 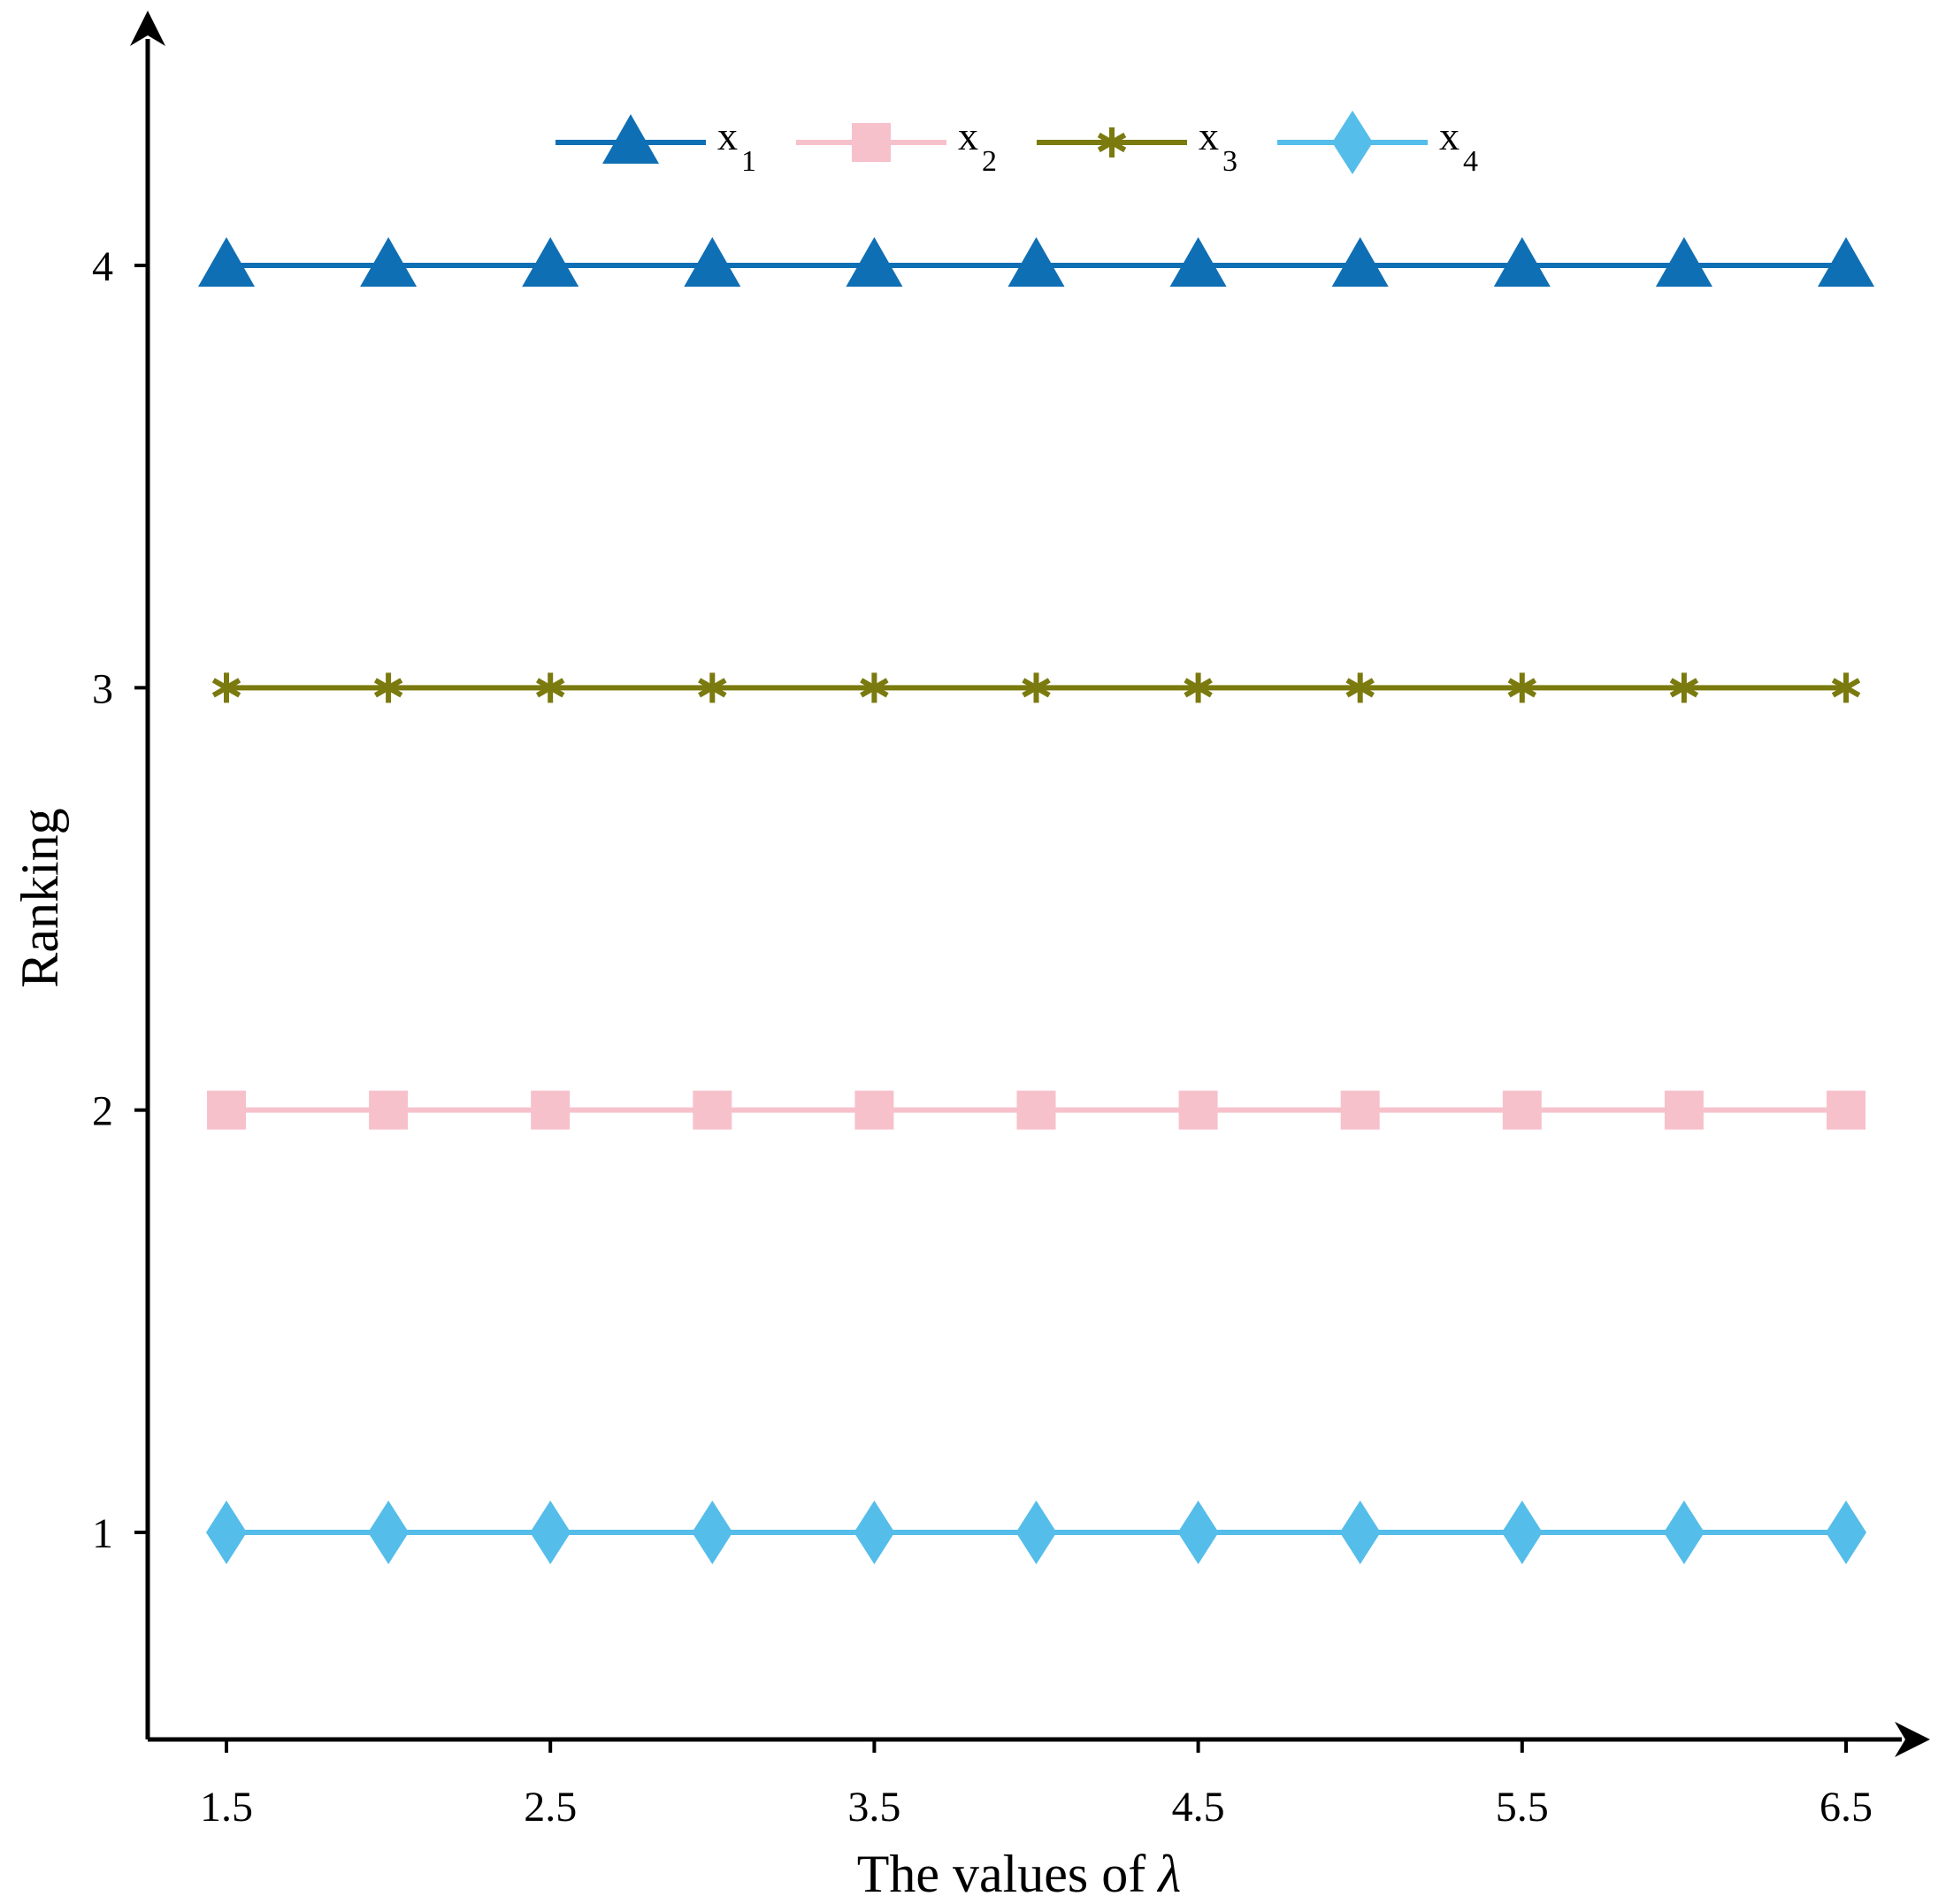 I want to click on series-x4, so click(x=1036, y=1532).